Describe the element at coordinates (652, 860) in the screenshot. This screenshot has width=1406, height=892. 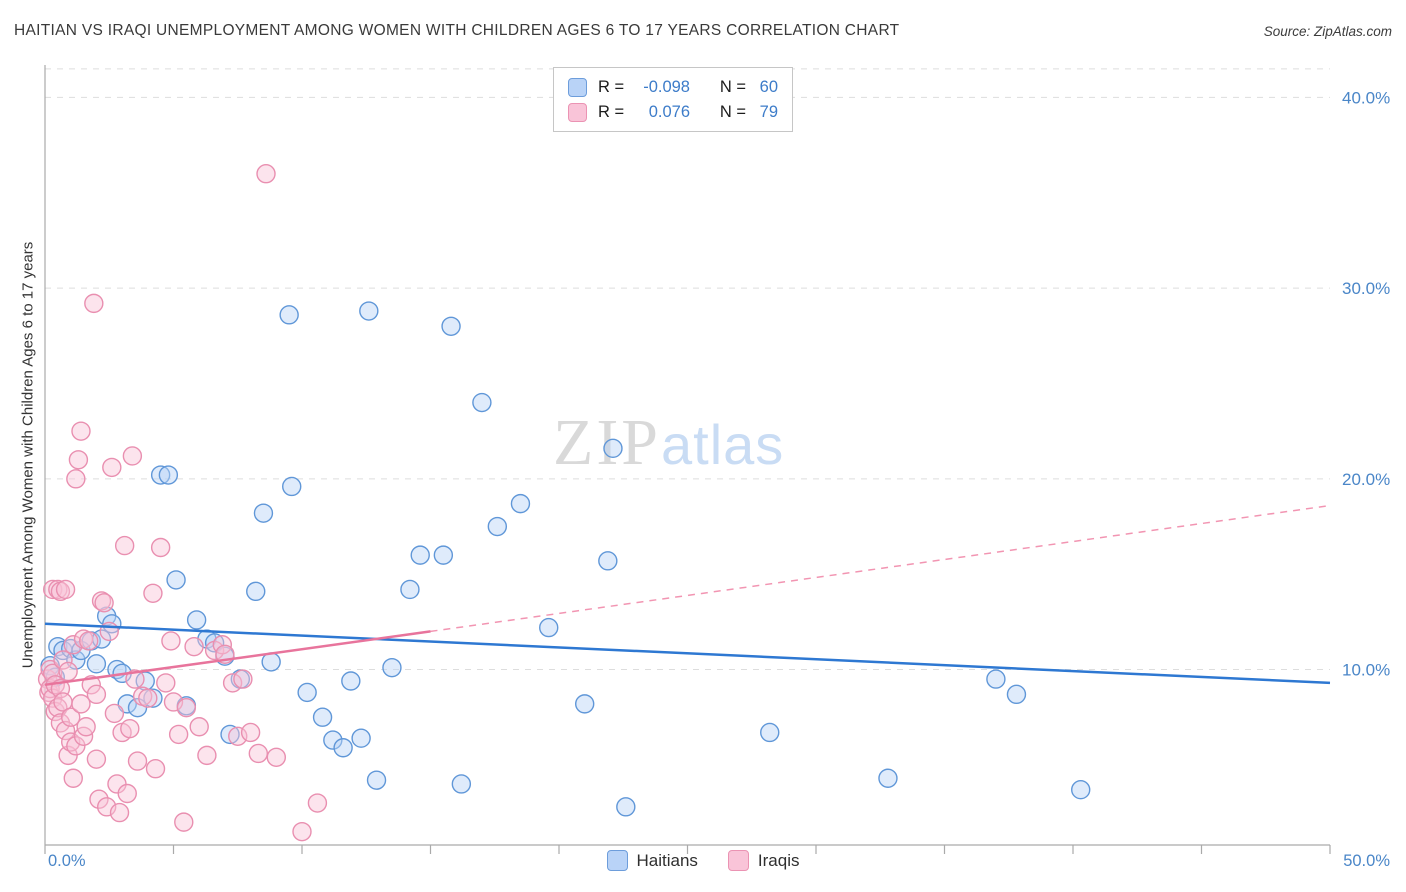
I see `legend-item-haitians: Haitians` at that location.